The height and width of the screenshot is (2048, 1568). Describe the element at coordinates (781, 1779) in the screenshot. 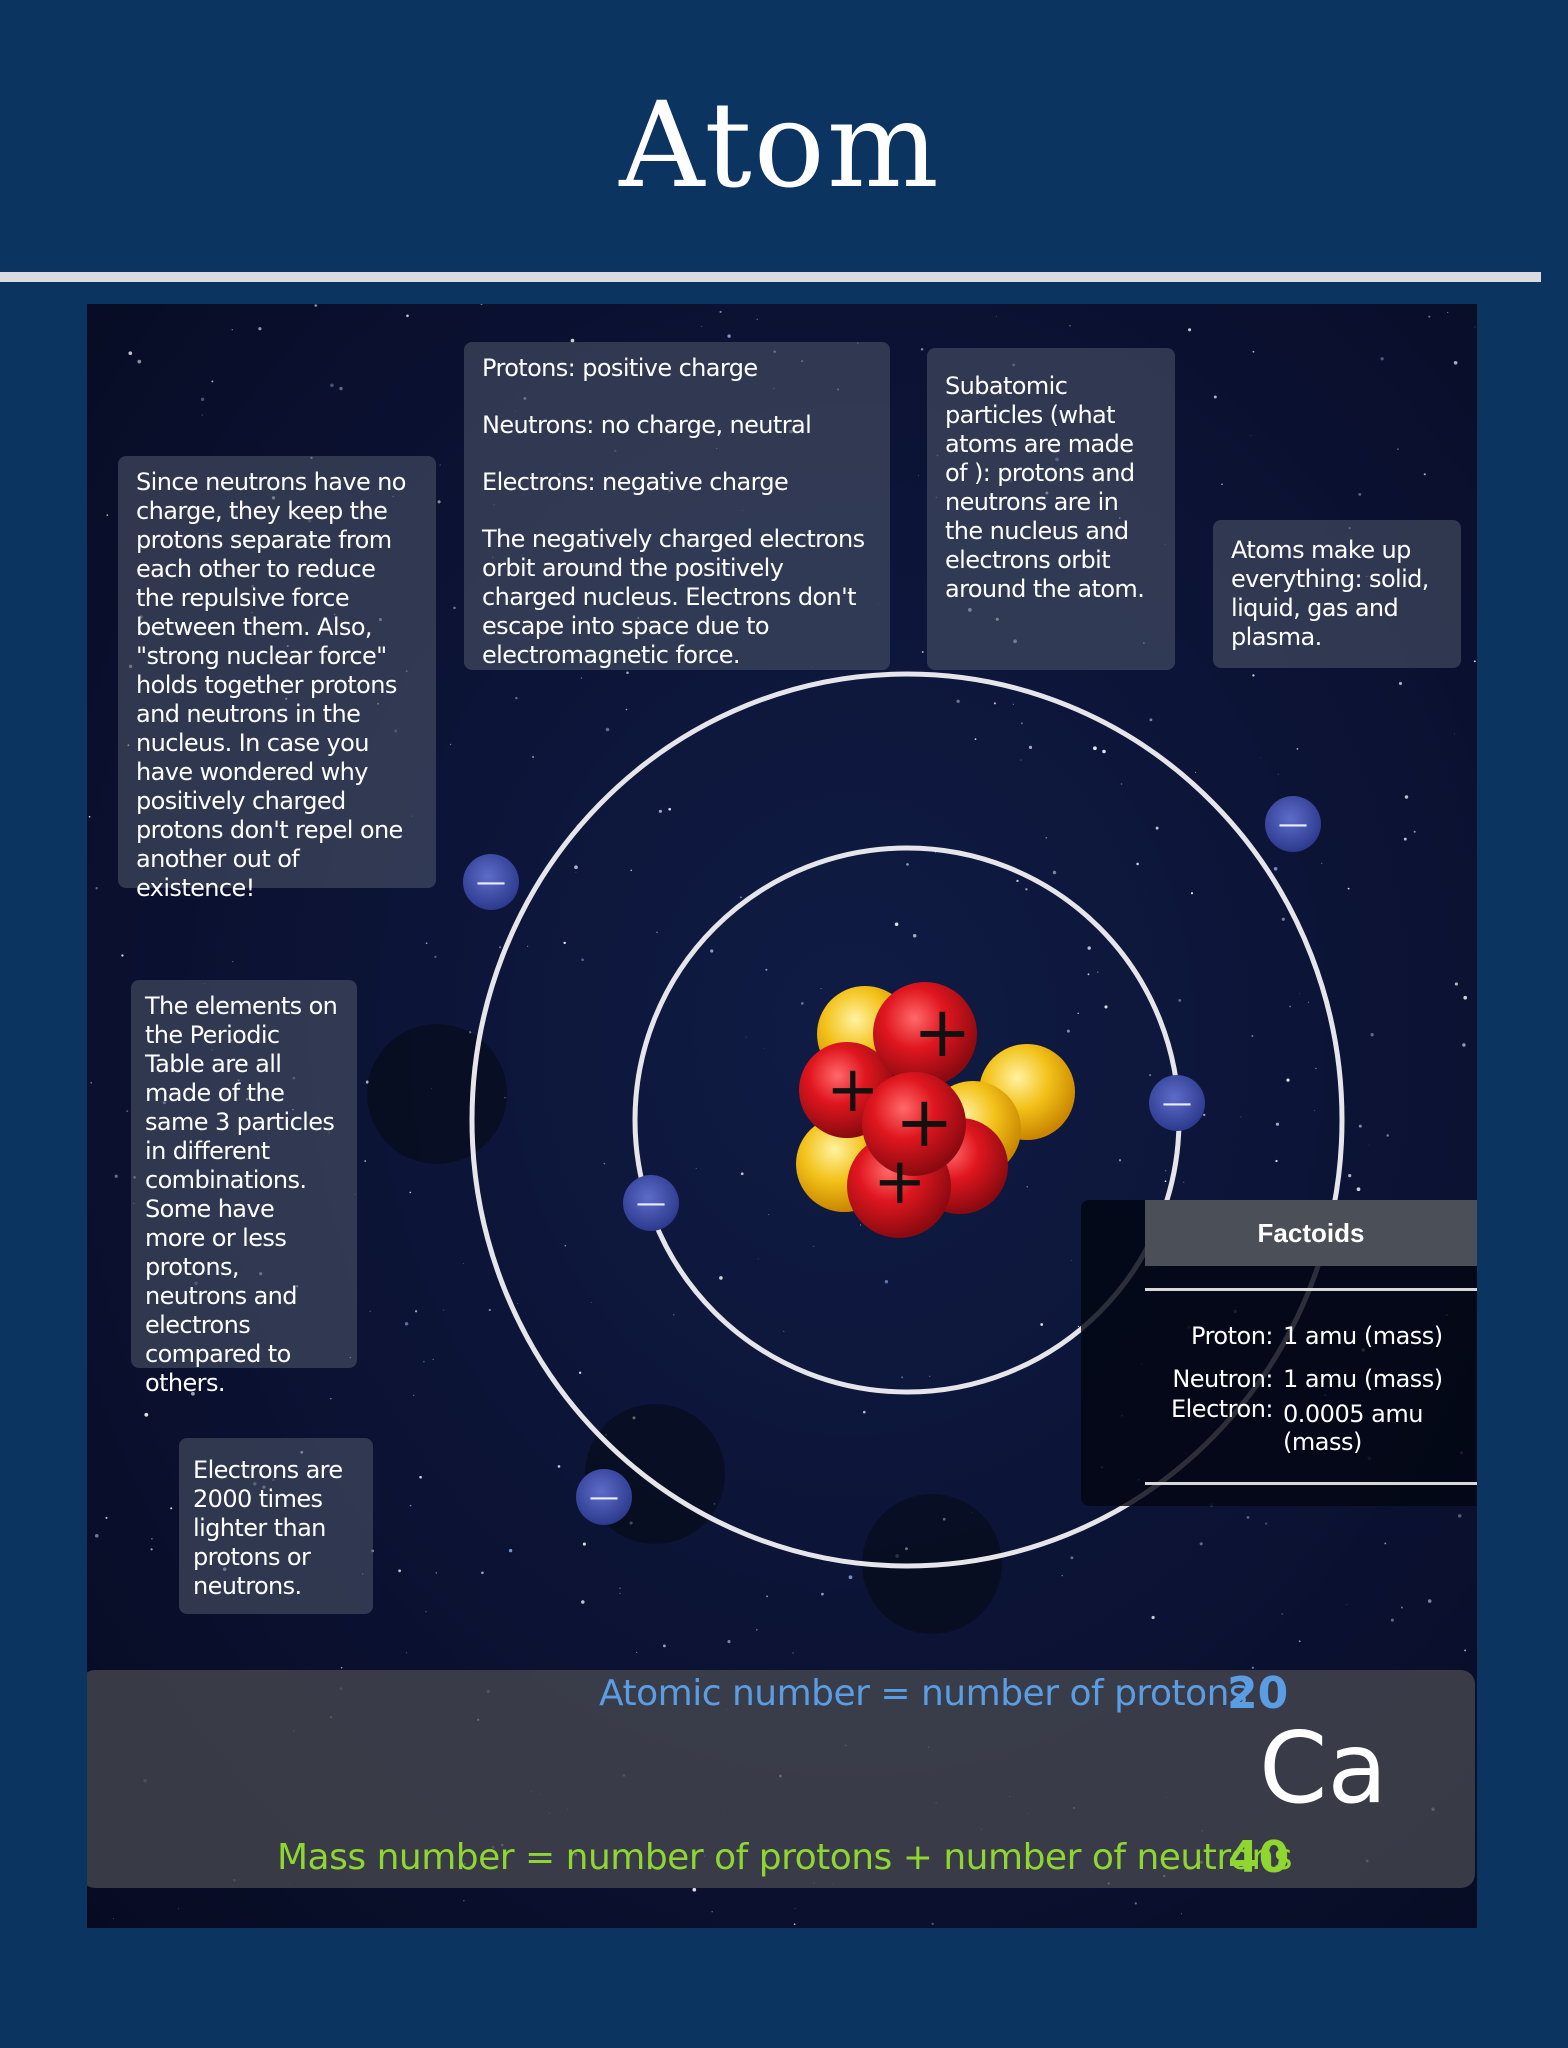

I see `numbers-band` at that location.